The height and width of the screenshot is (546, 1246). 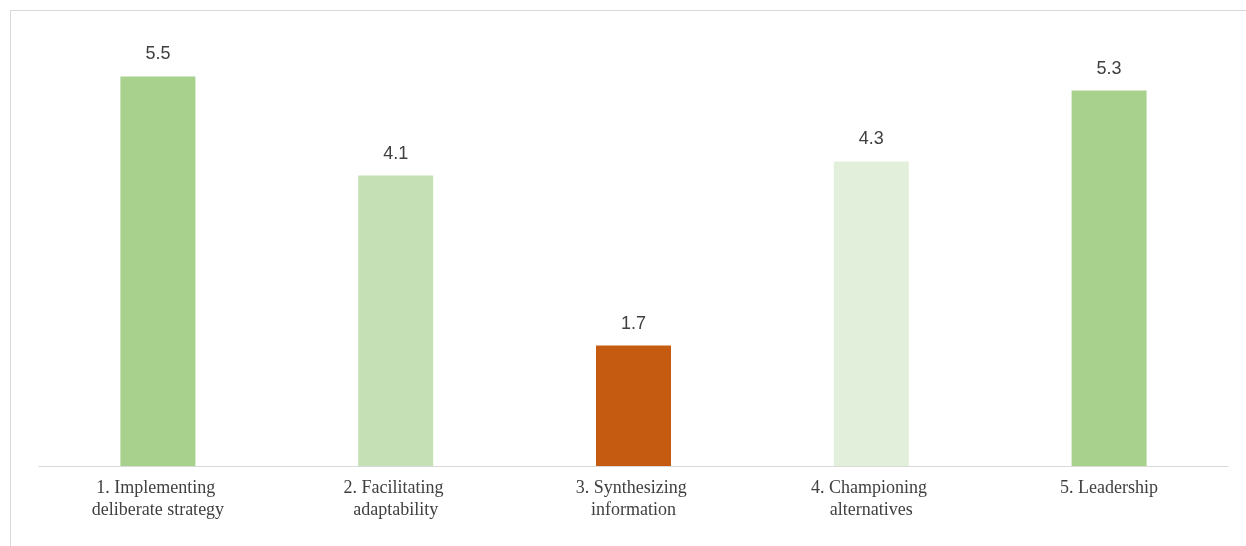 I want to click on data-label: 5.3, so click(x=1109, y=67).